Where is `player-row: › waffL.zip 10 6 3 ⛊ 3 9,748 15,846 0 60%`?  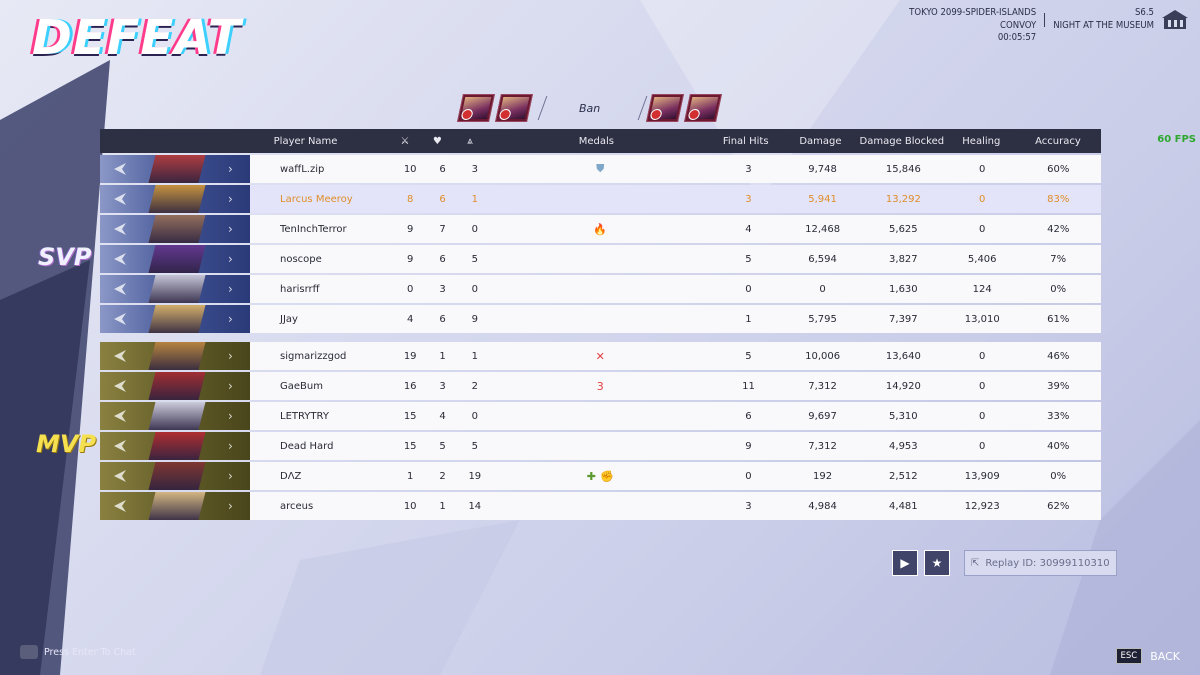 player-row: › waffL.zip 10 6 3 ⛊ 3 9,748 15,846 0 60% is located at coordinates (600, 169).